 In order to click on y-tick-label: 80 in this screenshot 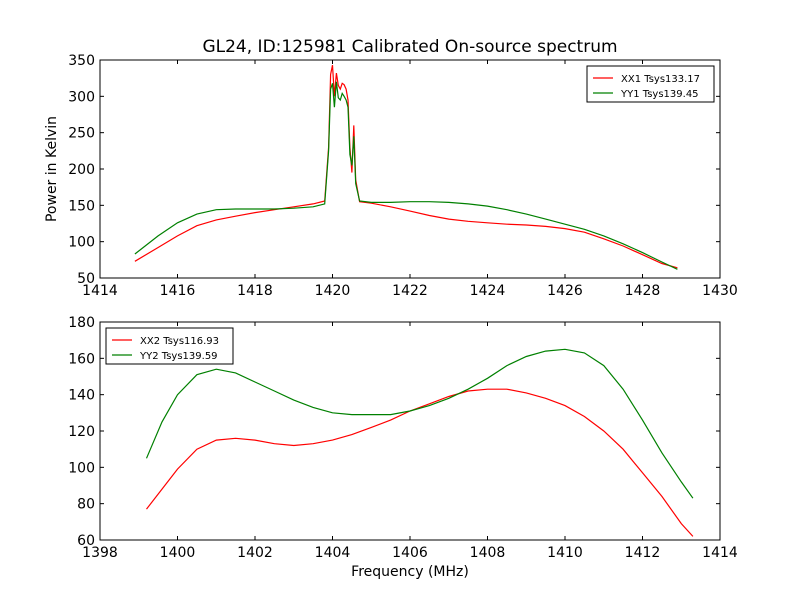, I will do `click(86, 505)`.